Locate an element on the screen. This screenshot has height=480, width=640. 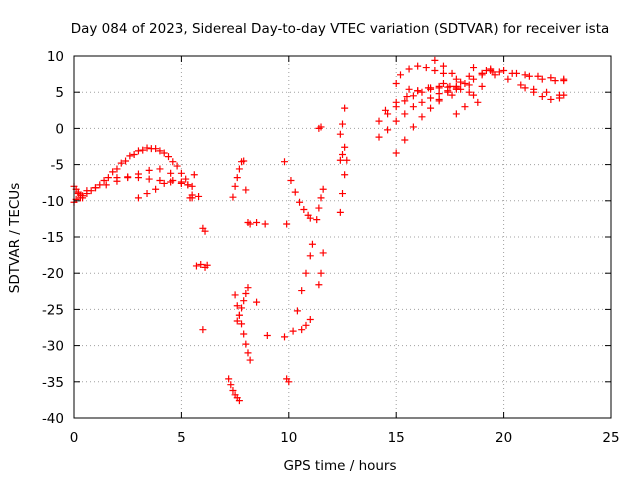
y-tick-label: -5 is located at coordinates (57, 166).